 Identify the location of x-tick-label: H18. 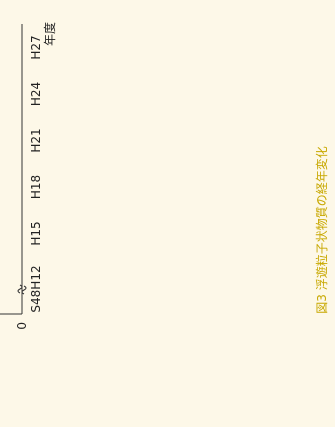
(36, 187).